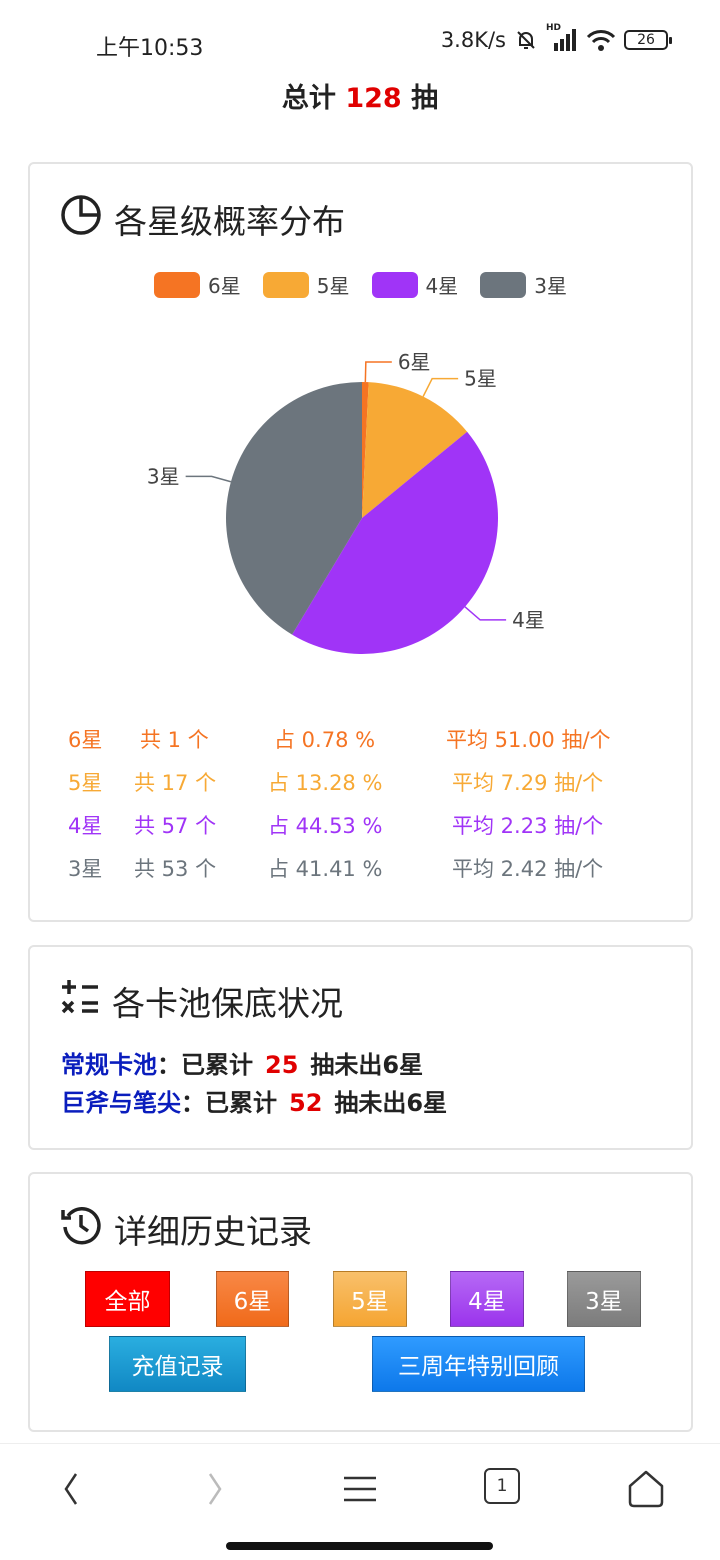  I want to click on stat-star: 3星, so click(85, 869).